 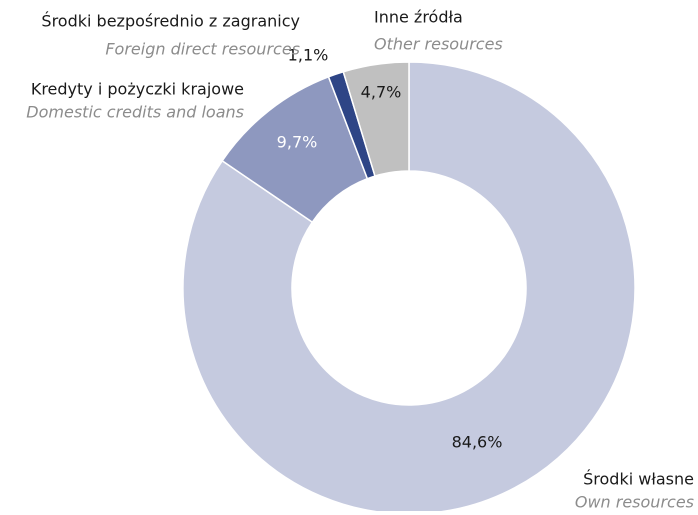 What do you see at coordinates (438, 44) in the screenshot?
I see `category-label-en: Other resources` at bounding box center [438, 44].